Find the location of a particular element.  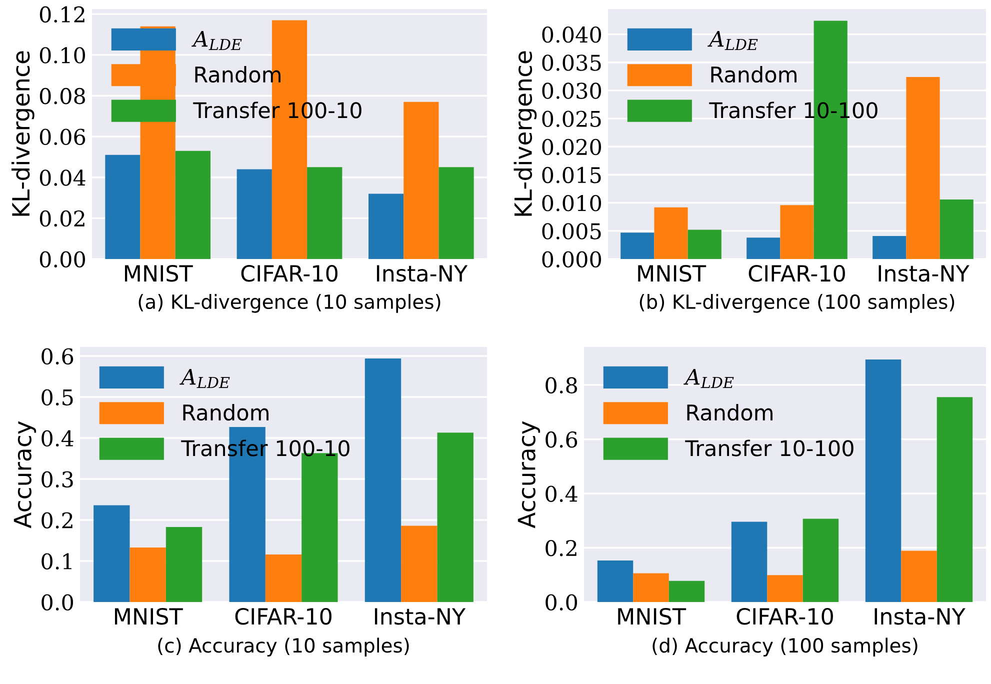

y-tick-label: 0.08 is located at coordinates (62, 96).